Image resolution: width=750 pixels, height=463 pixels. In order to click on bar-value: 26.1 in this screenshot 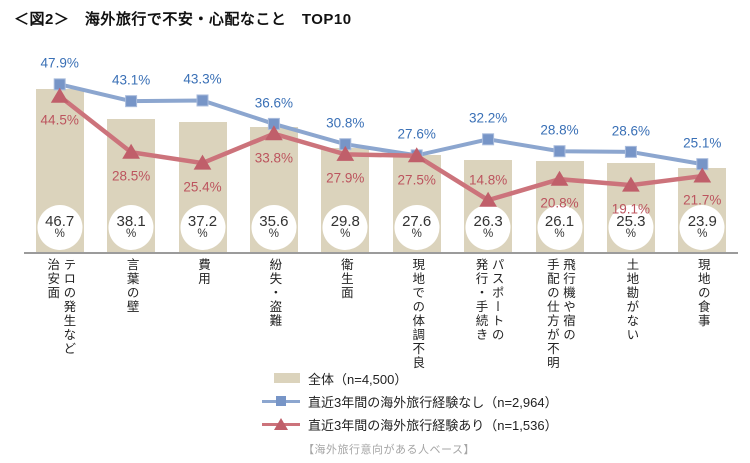, I will do `click(559, 221)`.